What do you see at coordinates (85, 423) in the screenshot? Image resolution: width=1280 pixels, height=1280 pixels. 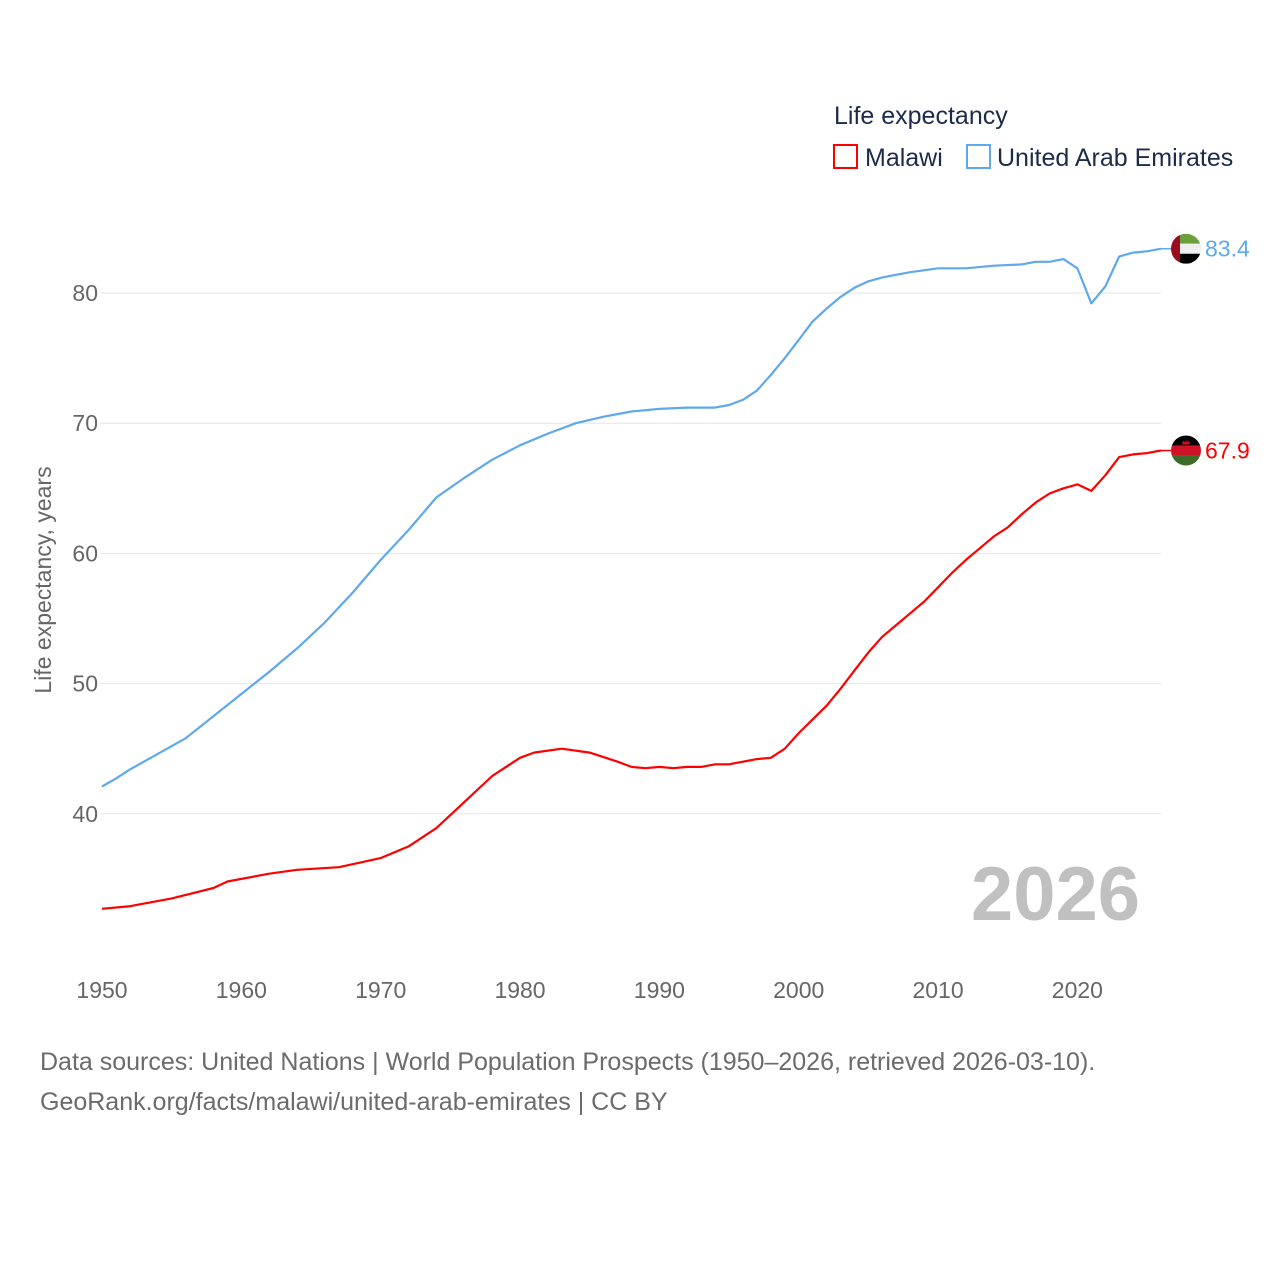 I see `y-tick-label: 70` at bounding box center [85, 423].